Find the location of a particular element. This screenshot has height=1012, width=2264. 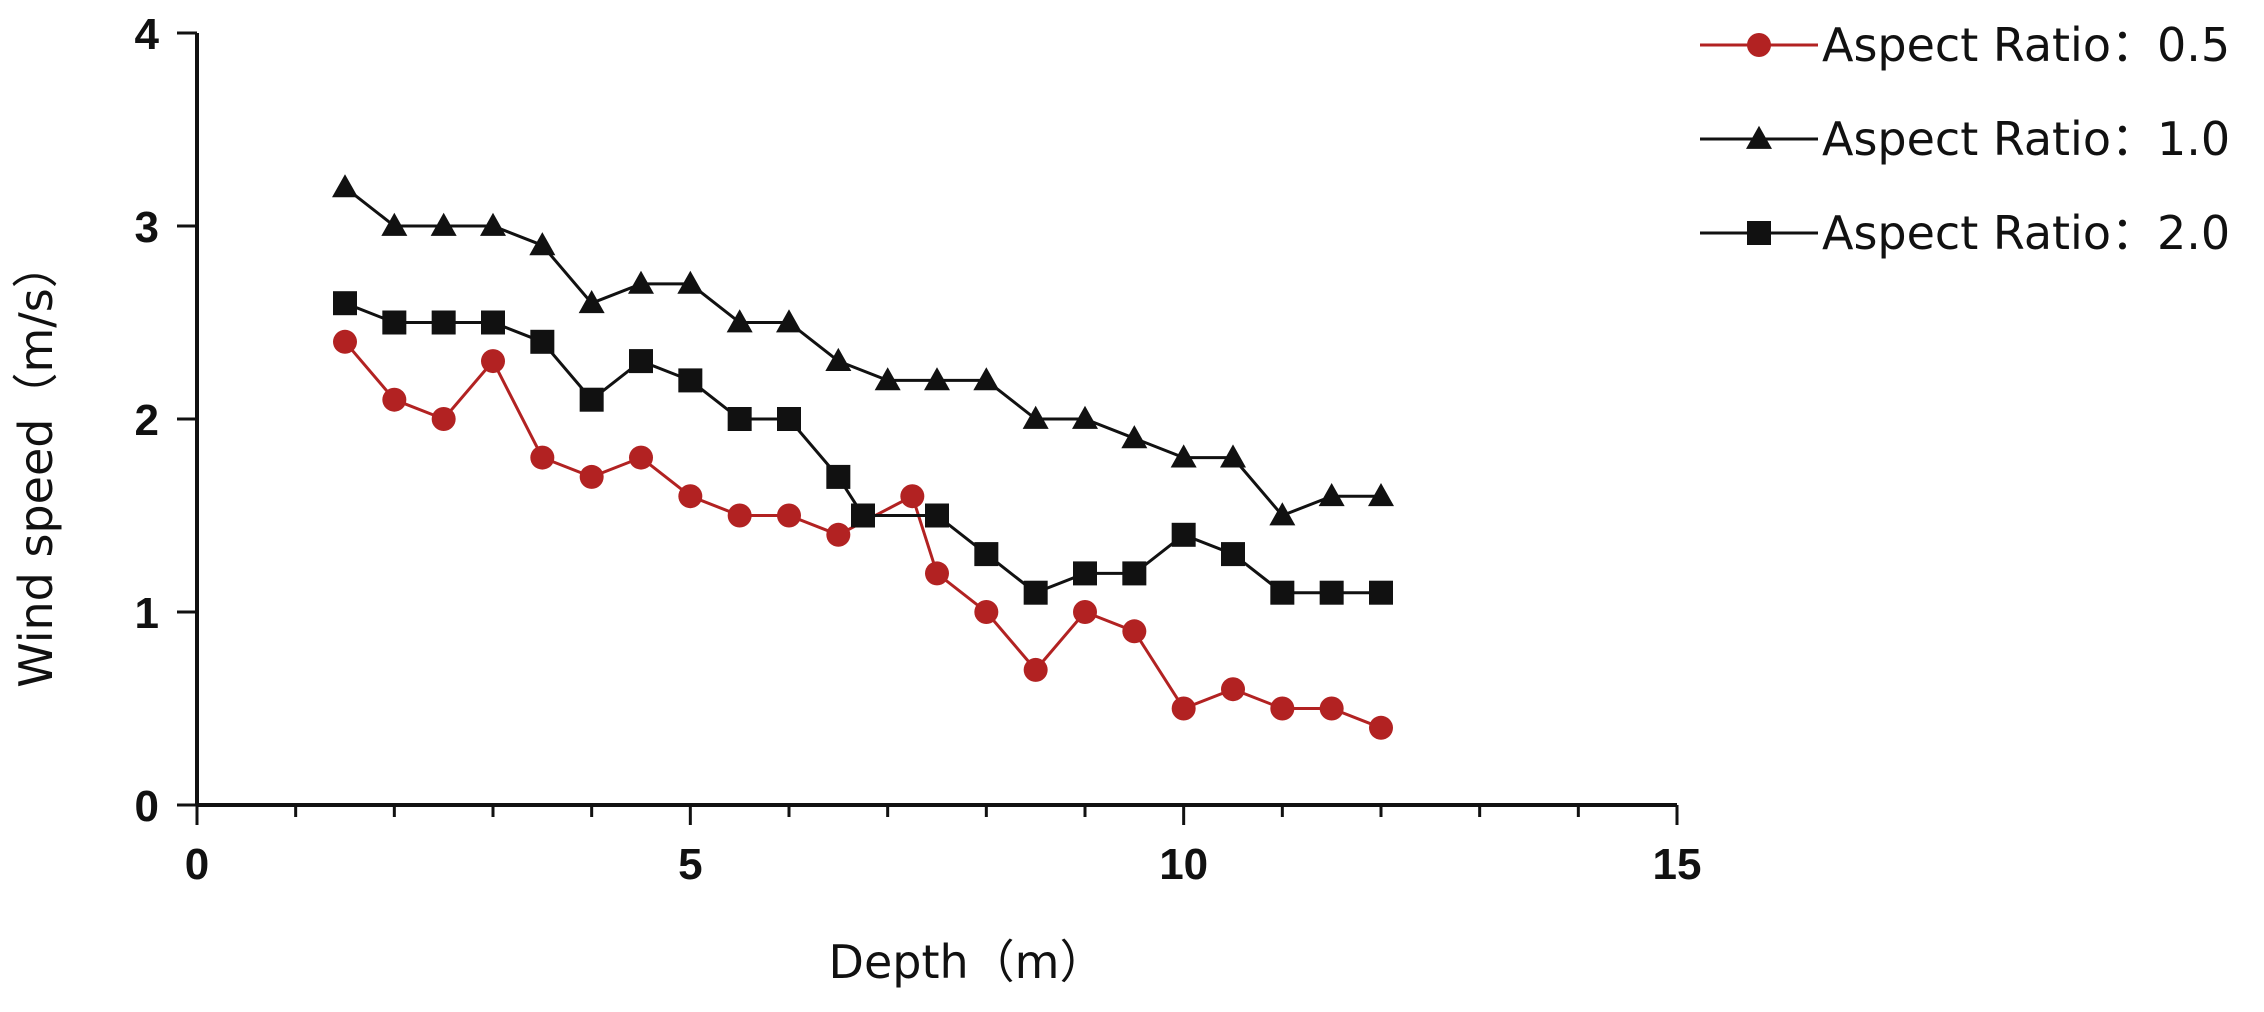

x-axis-title: Depth（m） is located at coordinates (967, 962).